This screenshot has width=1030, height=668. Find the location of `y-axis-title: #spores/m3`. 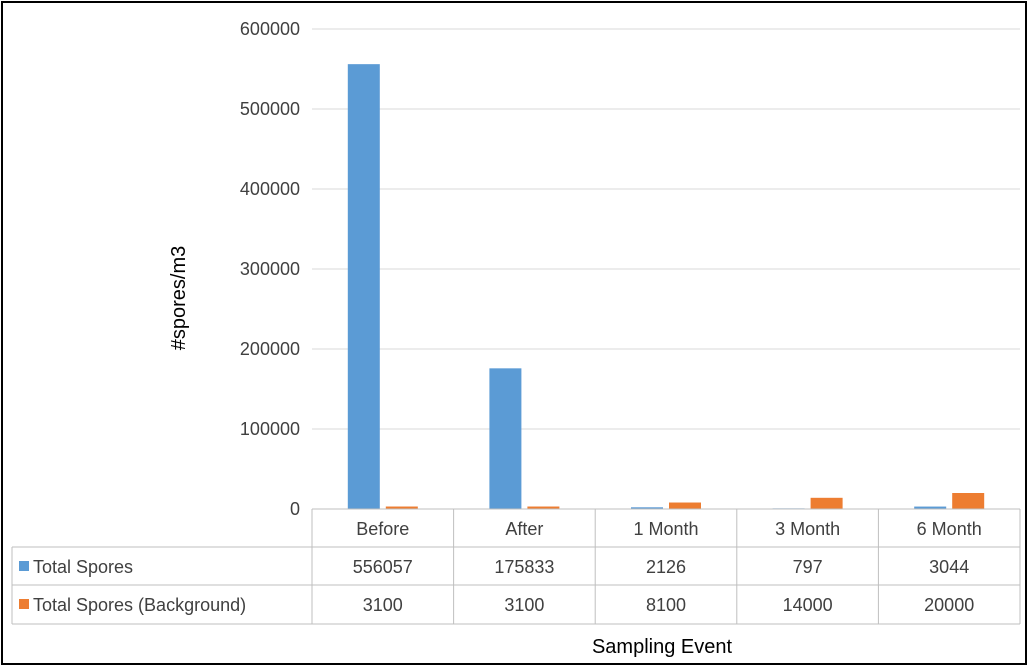

y-axis-title: #spores/m3 is located at coordinates (179, 298).